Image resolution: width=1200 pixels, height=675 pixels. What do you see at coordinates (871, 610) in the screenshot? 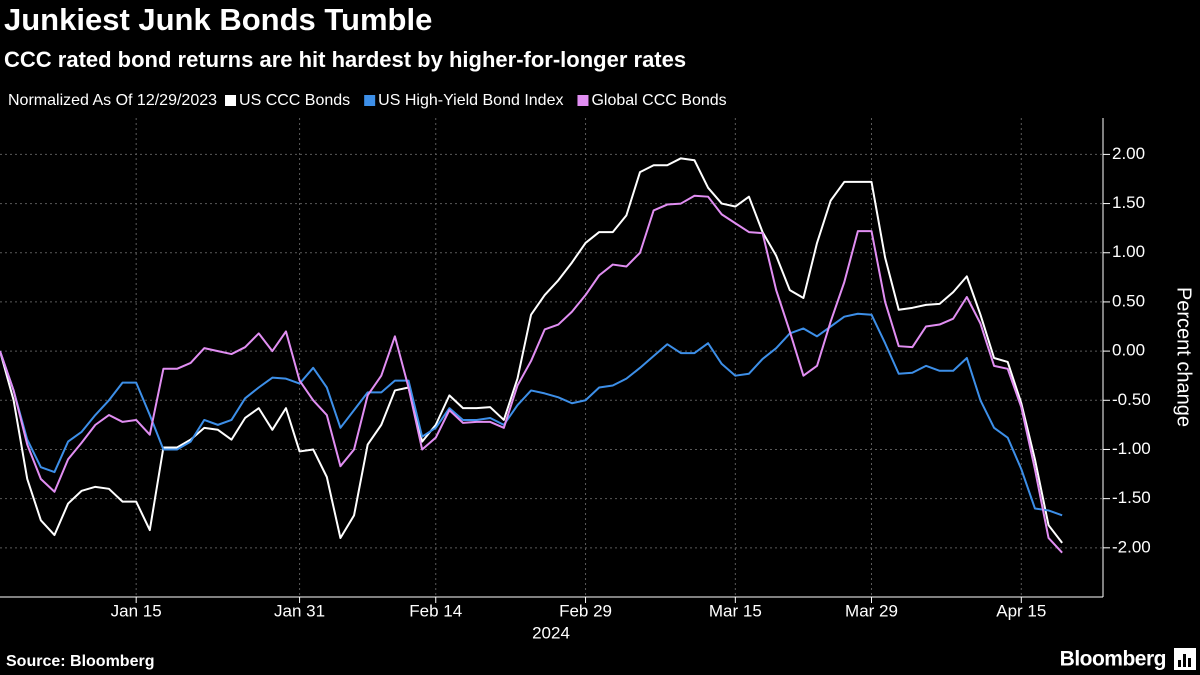
I see `x-tick-label: Mar 29` at bounding box center [871, 610].